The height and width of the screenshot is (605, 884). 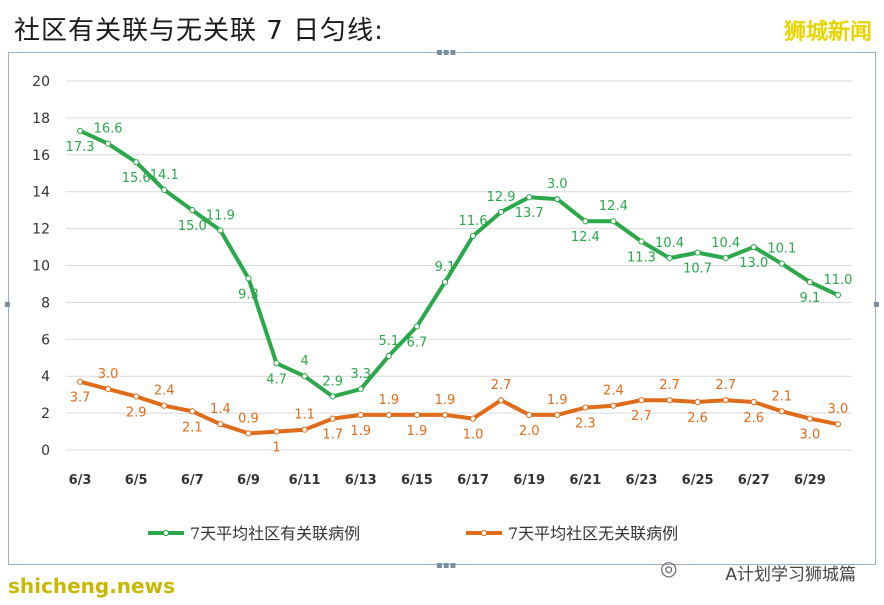 What do you see at coordinates (641, 258) in the screenshot?
I see `data-label: 11.3` at bounding box center [641, 258].